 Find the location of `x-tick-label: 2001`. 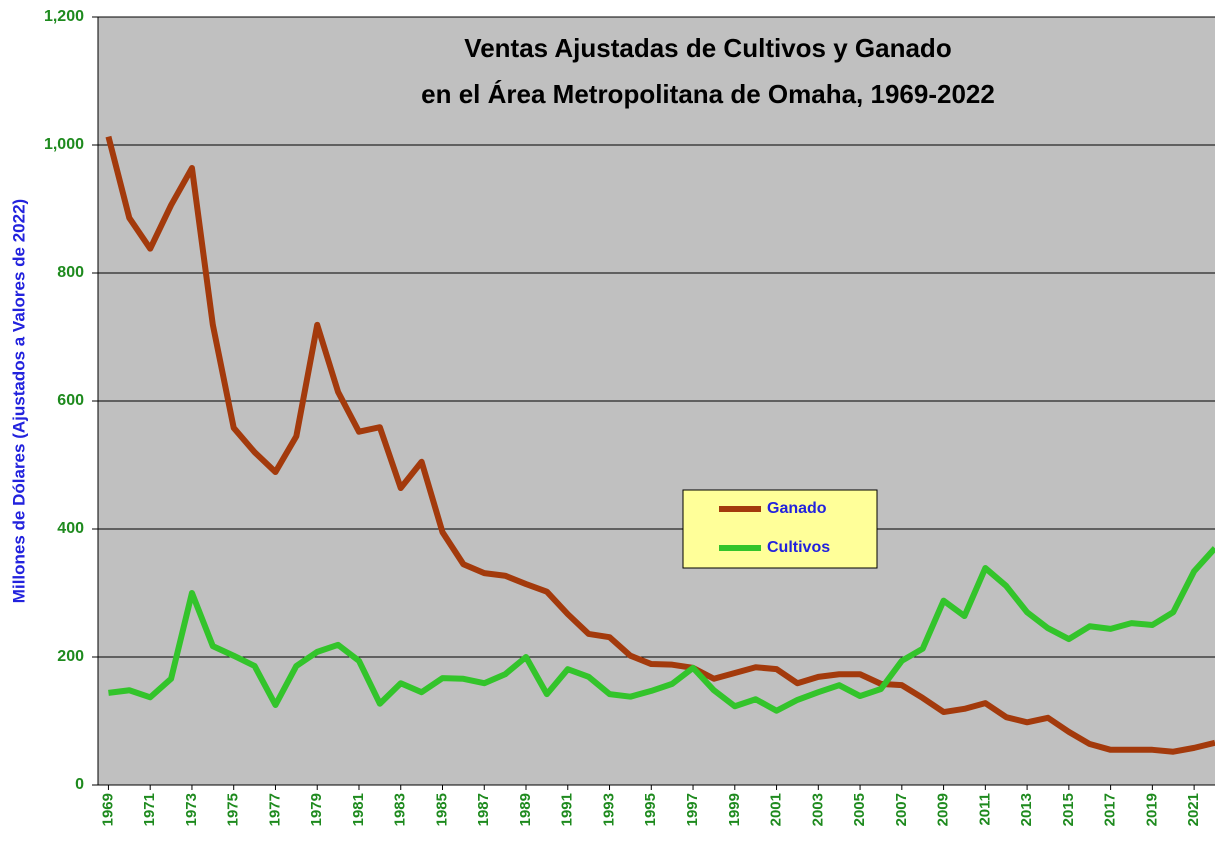

x-tick-label: 2001 is located at coordinates (776, 809).